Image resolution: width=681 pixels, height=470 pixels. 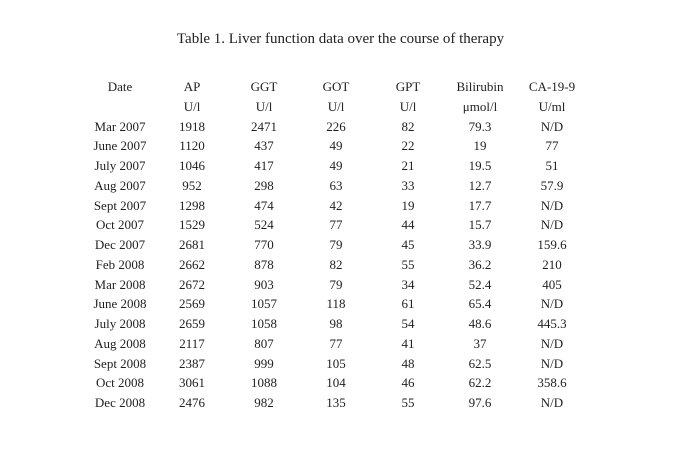 What do you see at coordinates (408, 363) in the screenshot?
I see `value-cell: 48` at bounding box center [408, 363].